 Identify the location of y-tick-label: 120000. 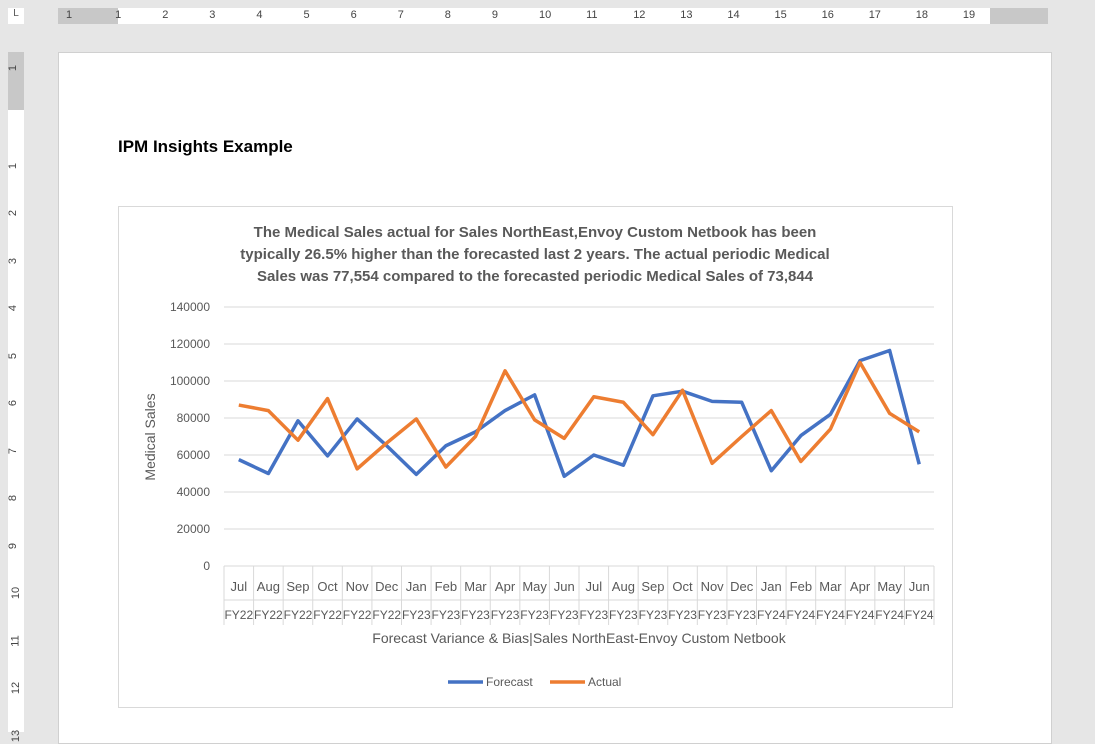
(190, 344).